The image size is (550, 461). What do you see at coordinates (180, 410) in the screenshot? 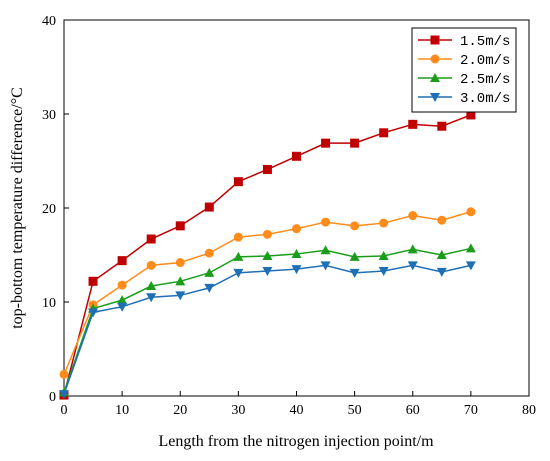
I see `x-tick-label: 20` at bounding box center [180, 410].